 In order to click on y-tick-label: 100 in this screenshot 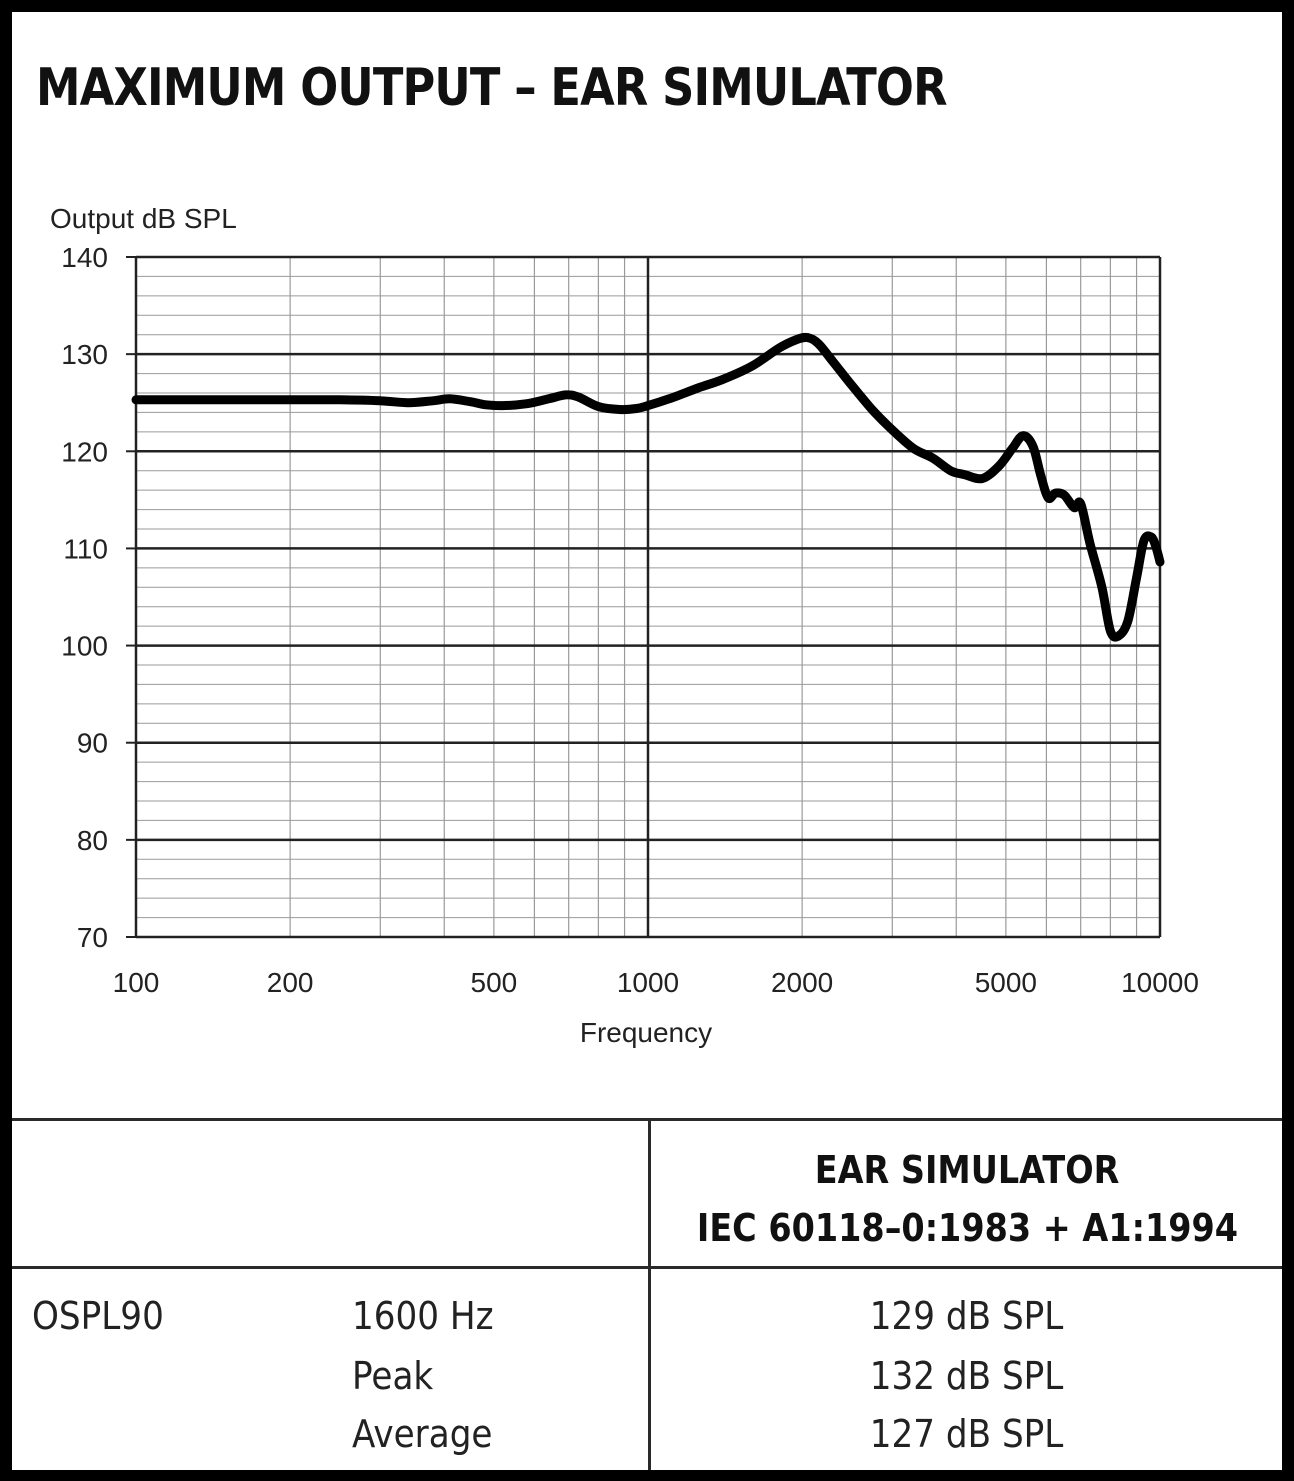, I will do `click(84, 646)`.